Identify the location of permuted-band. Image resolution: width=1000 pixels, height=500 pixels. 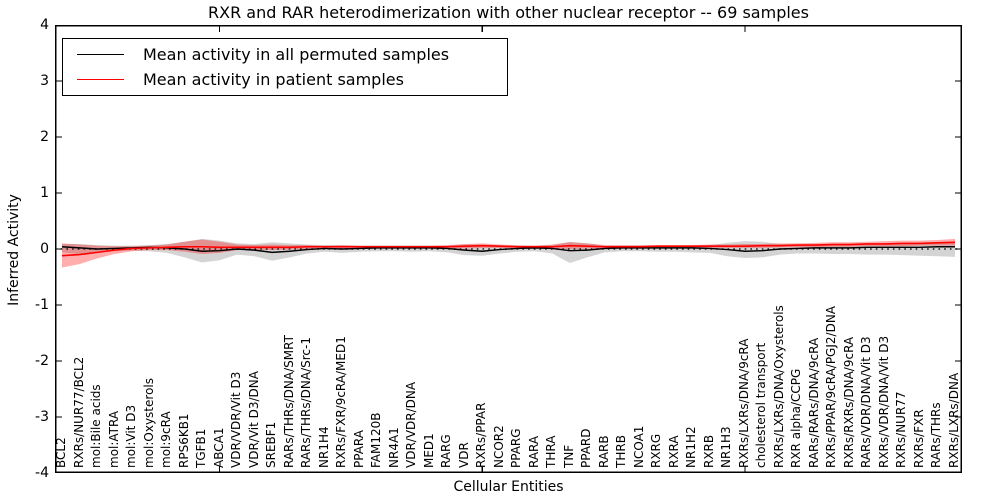
(508, 250).